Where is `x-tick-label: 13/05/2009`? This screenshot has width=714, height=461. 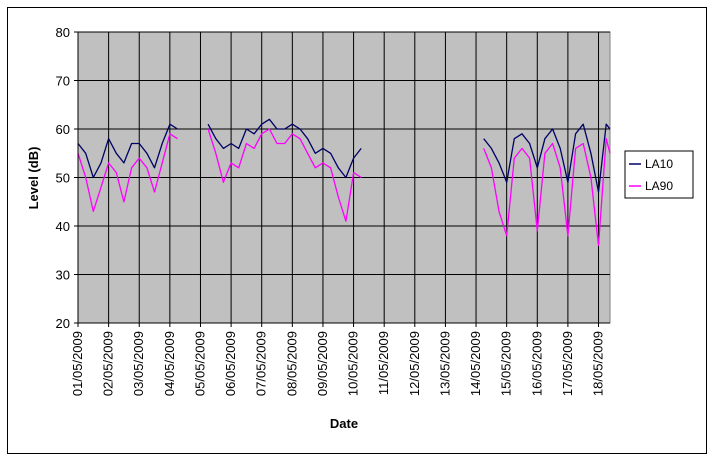
x-tick-label: 13/05/2009 is located at coordinates (444, 363).